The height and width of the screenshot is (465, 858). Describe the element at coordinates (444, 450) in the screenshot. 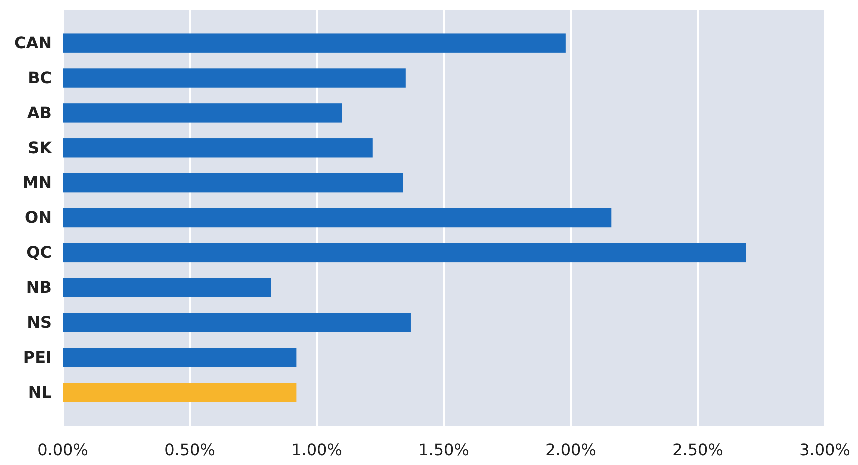

I see `x-tick-label: 1.50%` at that location.